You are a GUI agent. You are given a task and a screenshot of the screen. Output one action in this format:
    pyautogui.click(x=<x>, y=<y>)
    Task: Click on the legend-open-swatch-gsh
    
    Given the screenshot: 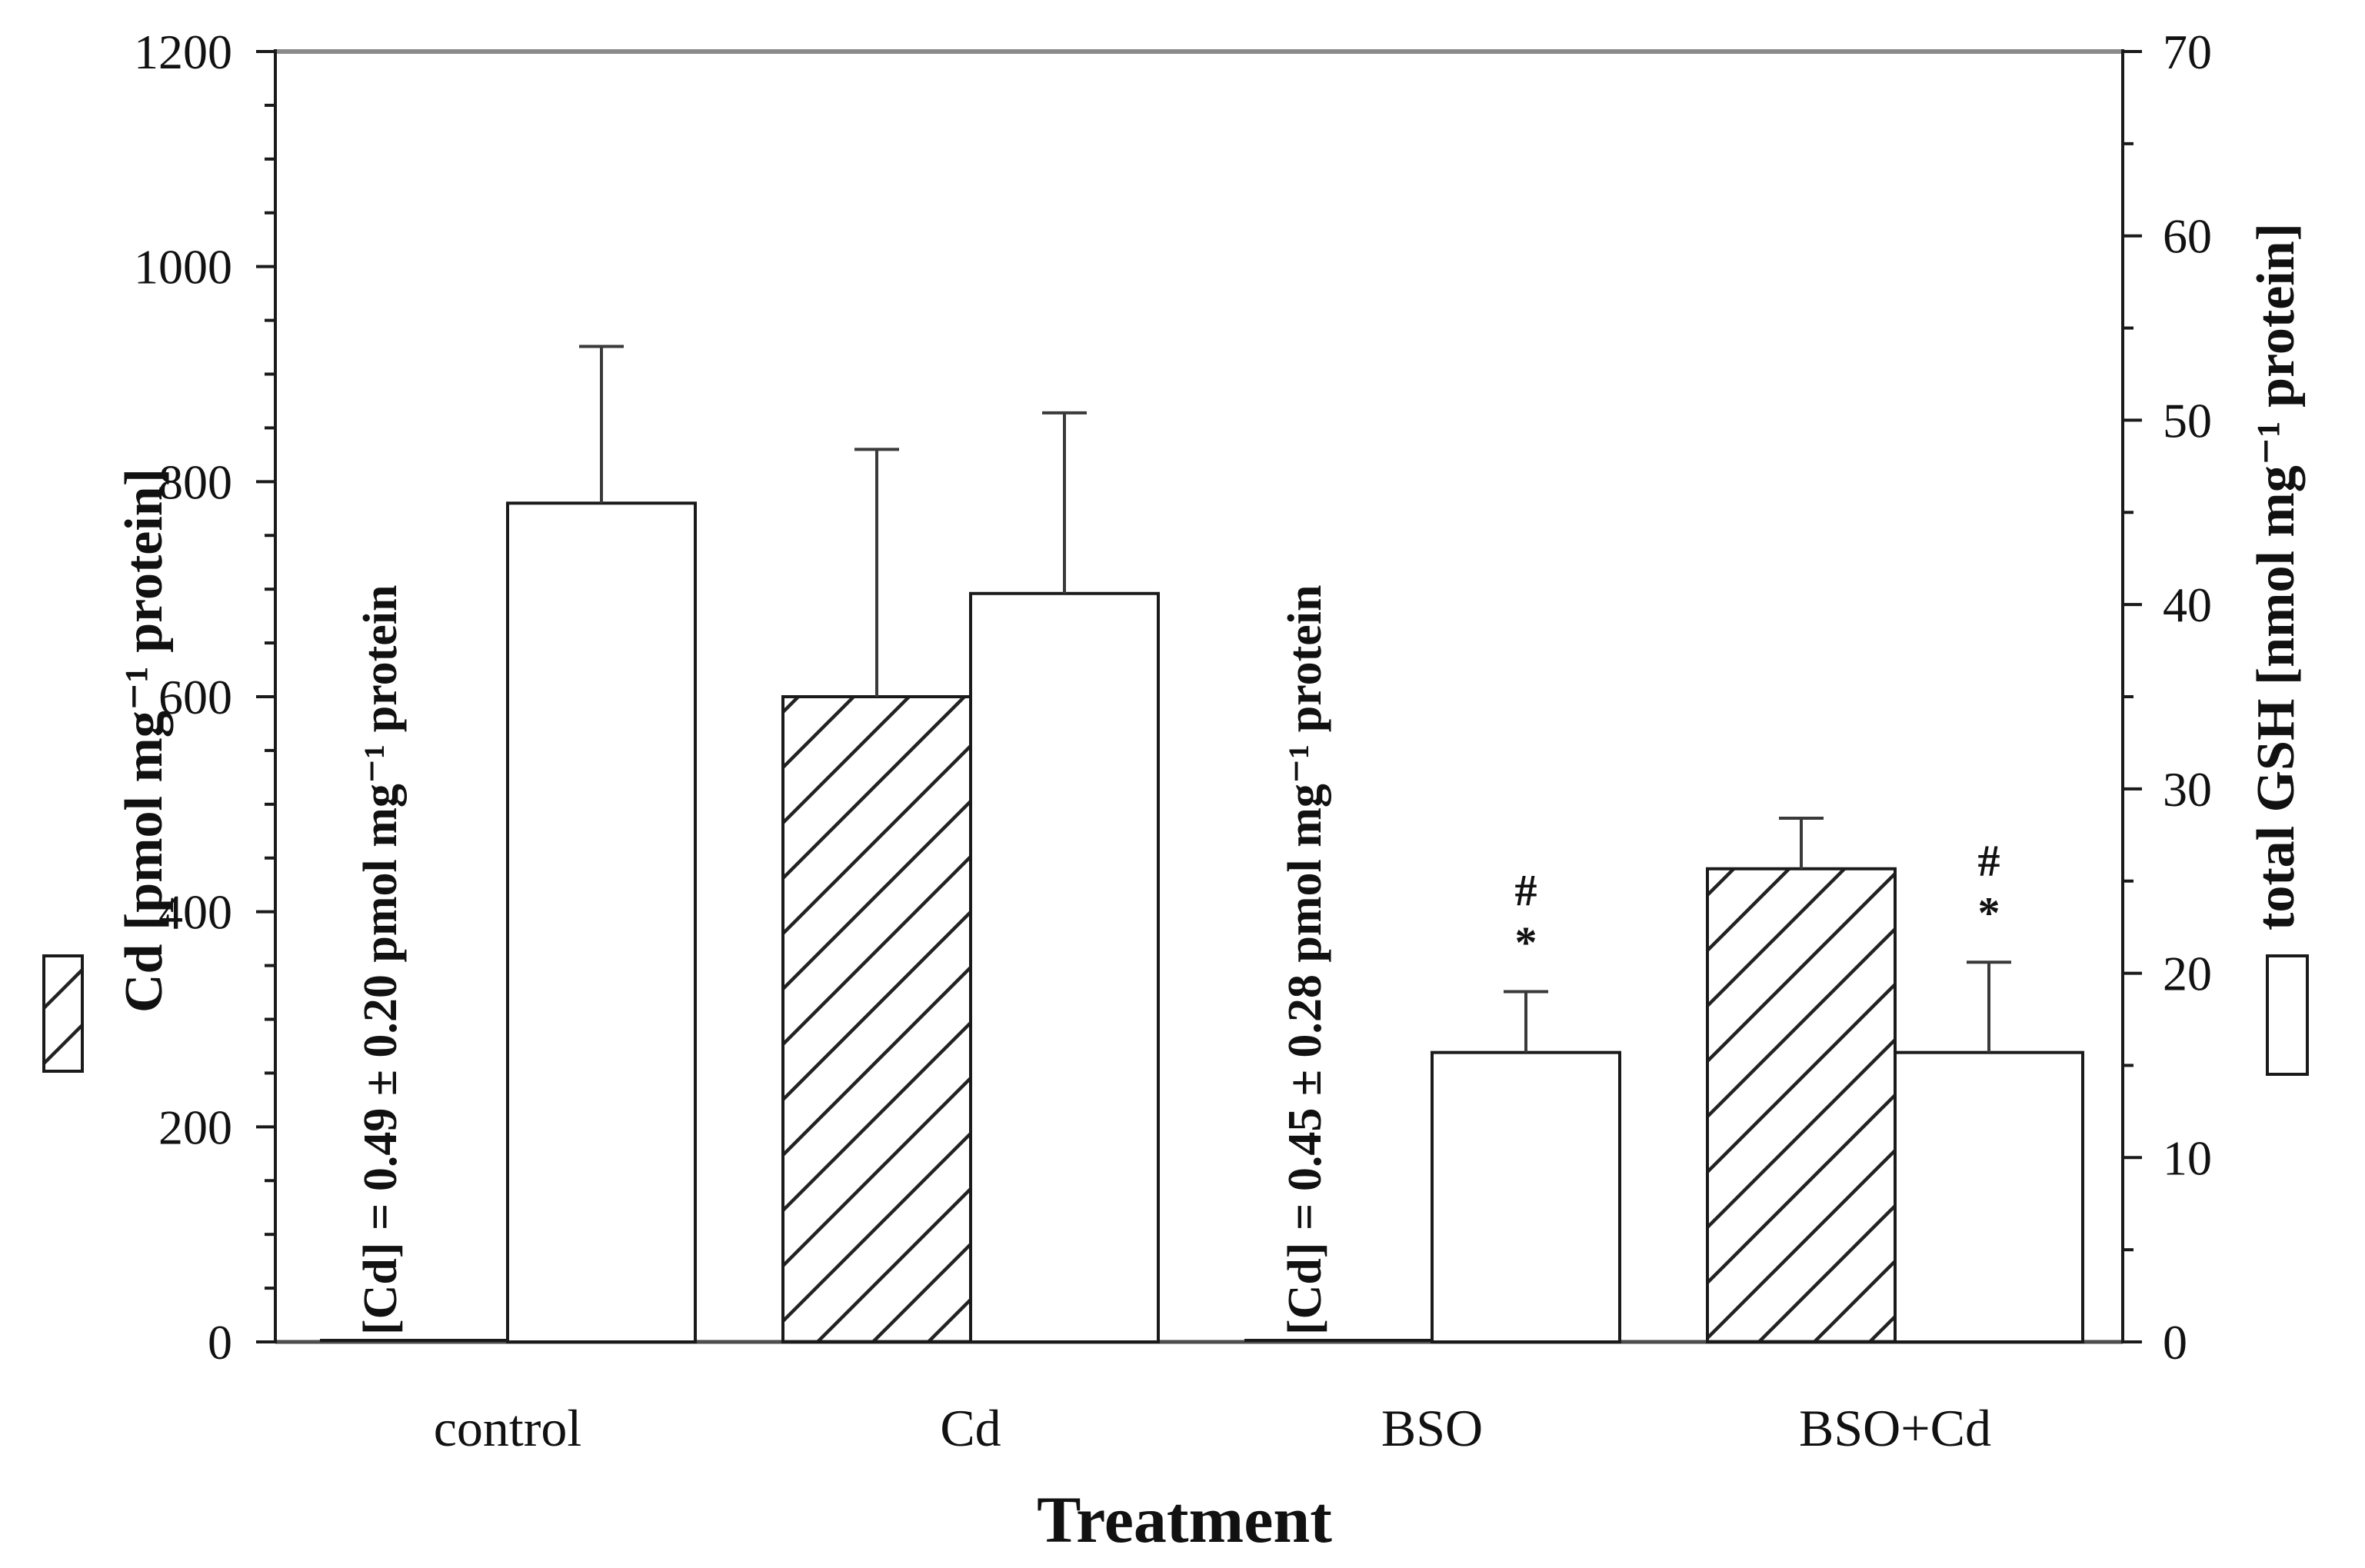 What is the action you would take?
    pyautogui.click(x=2287, y=1015)
    